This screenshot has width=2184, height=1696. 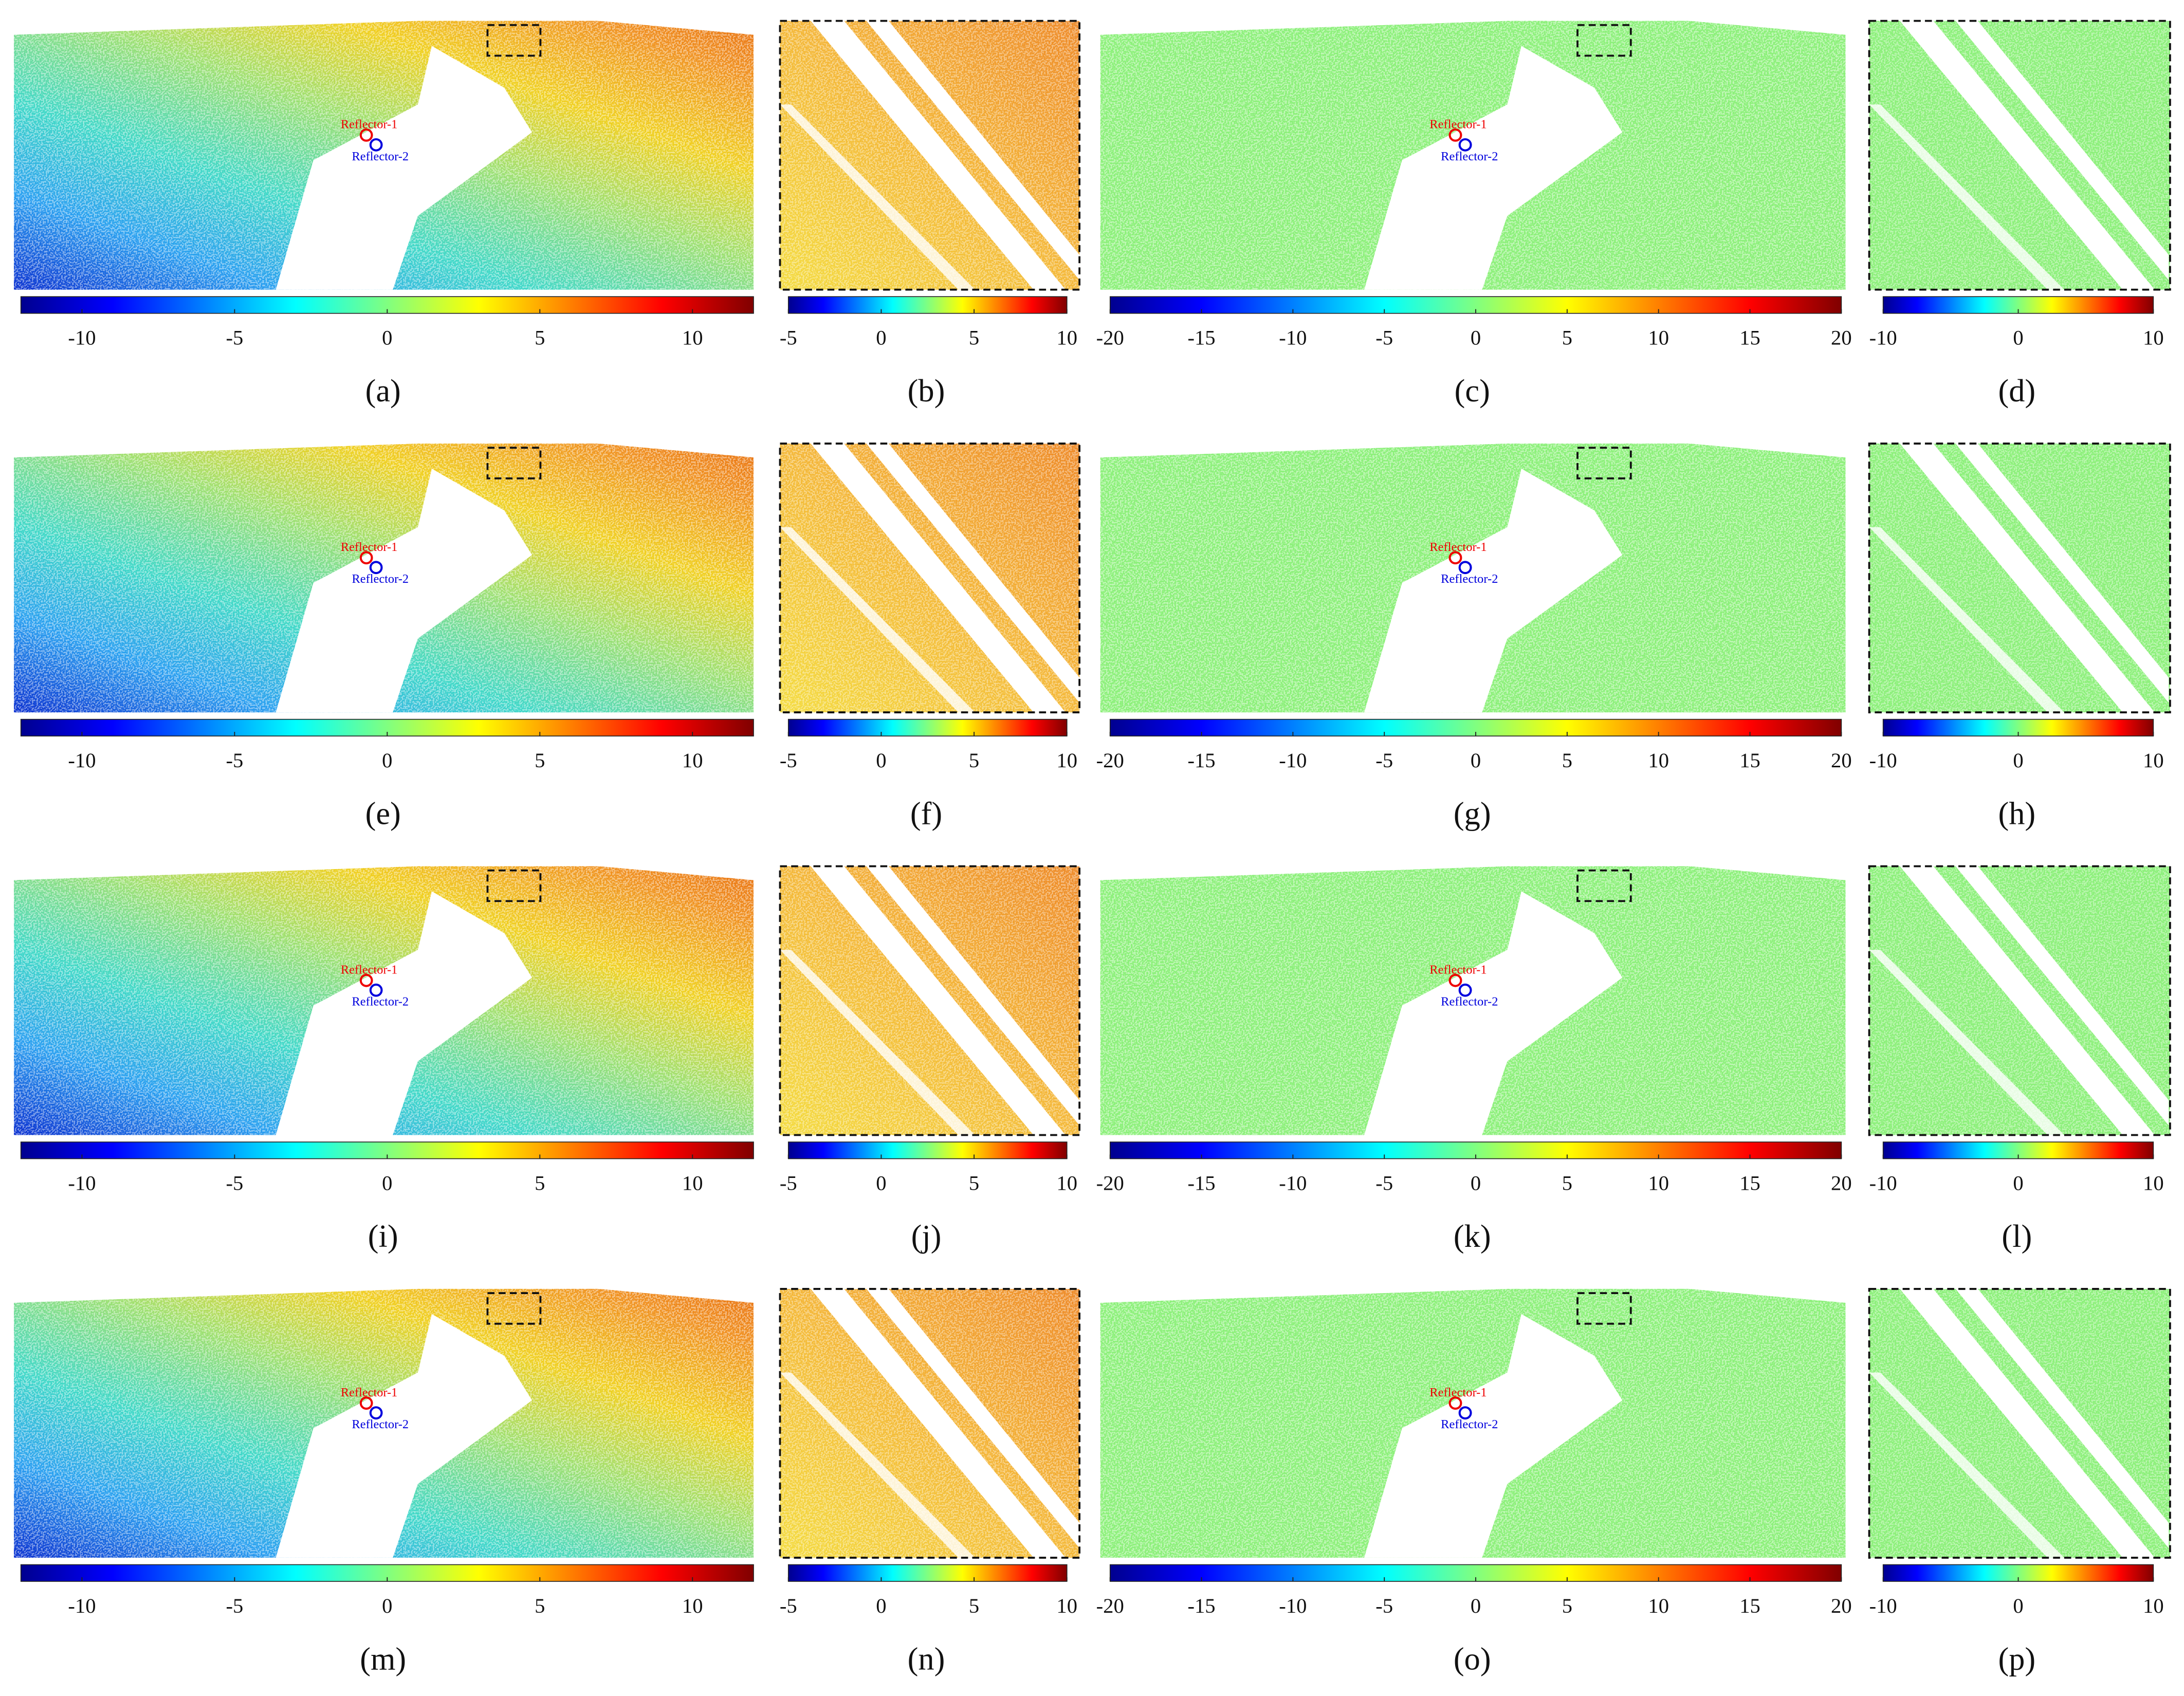 I want to click on panel-label: (d), so click(x=2016, y=391).